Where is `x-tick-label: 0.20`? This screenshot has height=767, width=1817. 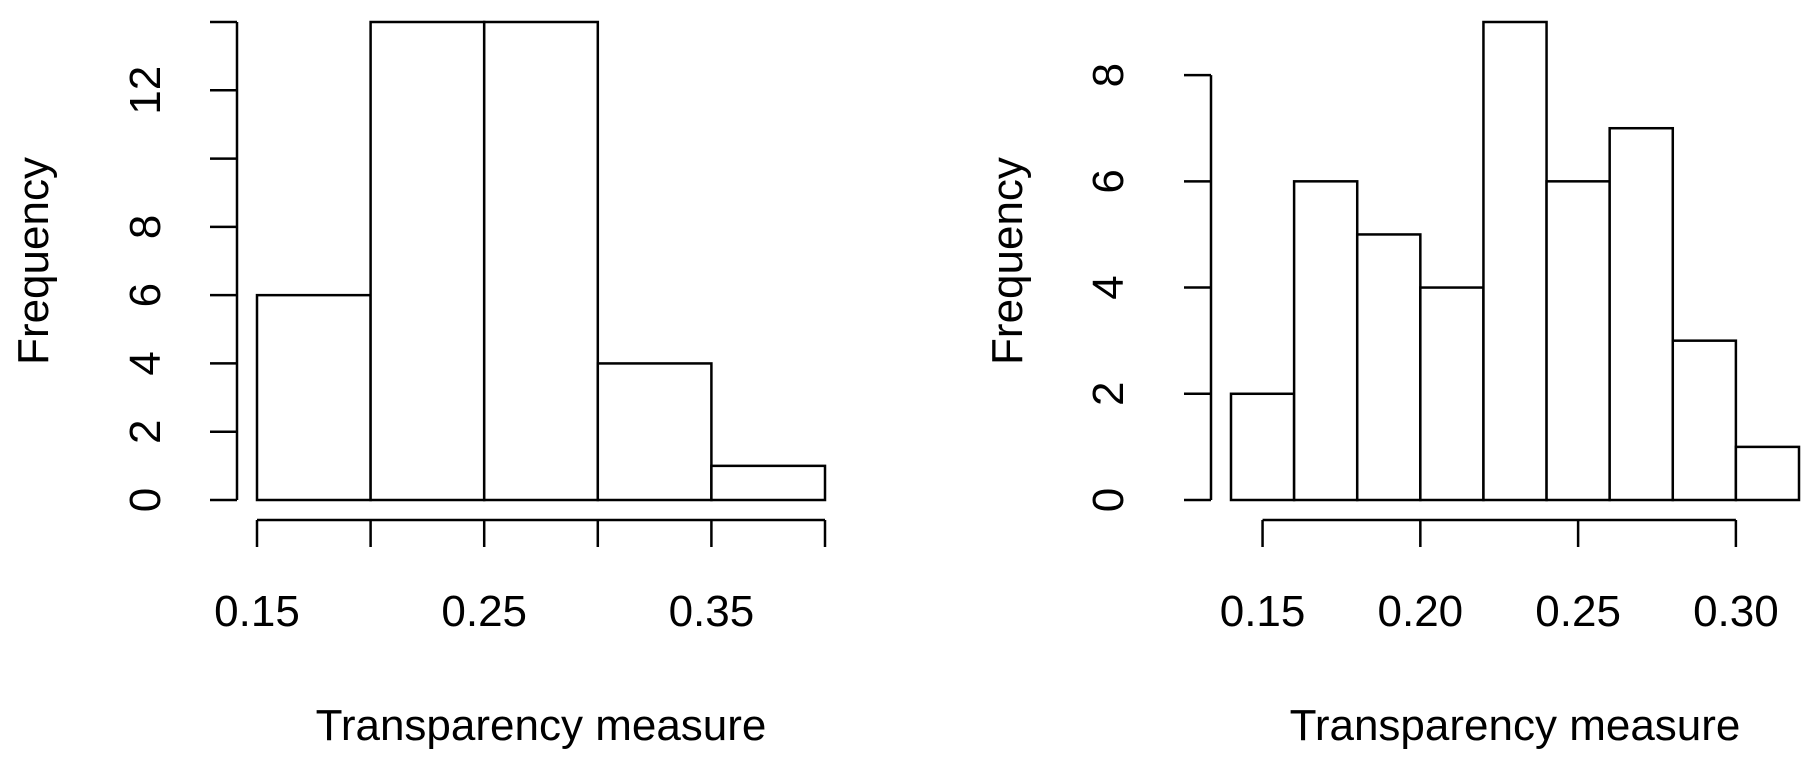
x-tick-label: 0.20 is located at coordinates (1421, 611).